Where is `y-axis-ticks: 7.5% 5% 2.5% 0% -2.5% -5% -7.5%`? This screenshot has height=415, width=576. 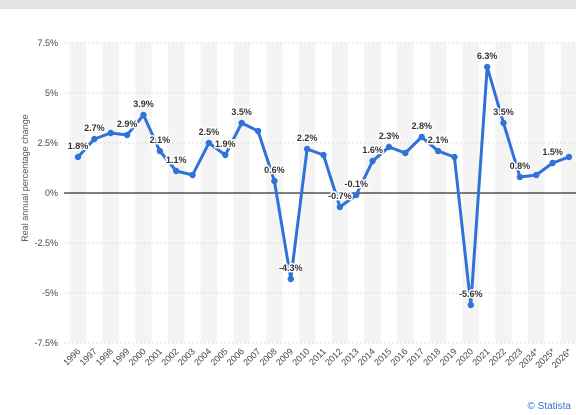 y-axis-ticks: 7.5% 5% 2.5% 0% -2.5% -5% -7.5% is located at coordinates (46, 193).